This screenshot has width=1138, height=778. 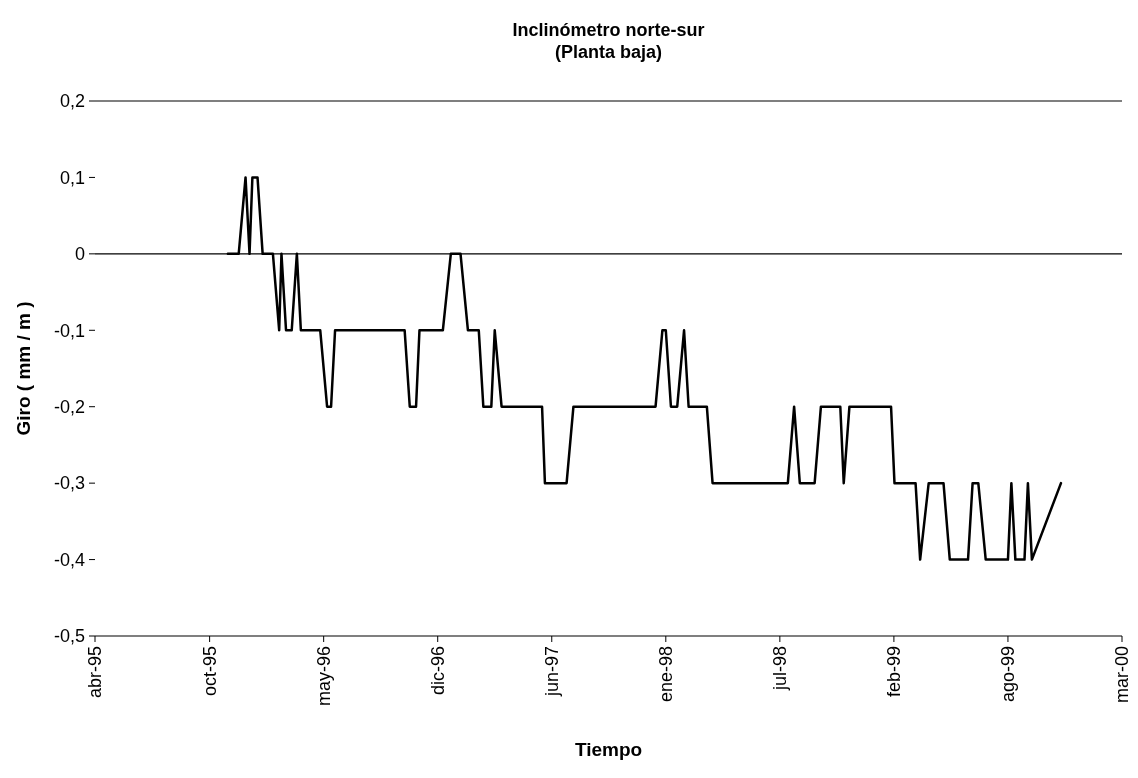 I want to click on y-axis-title: Giro ( mm / m ), so click(x=23, y=368).